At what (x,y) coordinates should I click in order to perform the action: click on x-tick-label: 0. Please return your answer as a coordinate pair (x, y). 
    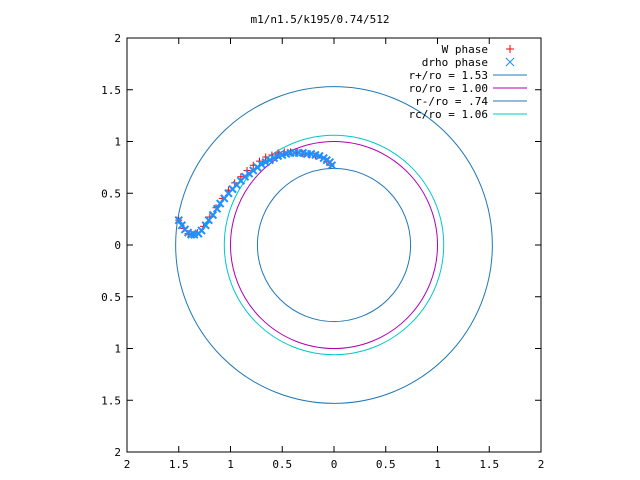
    Looking at the image, I should click on (334, 464).